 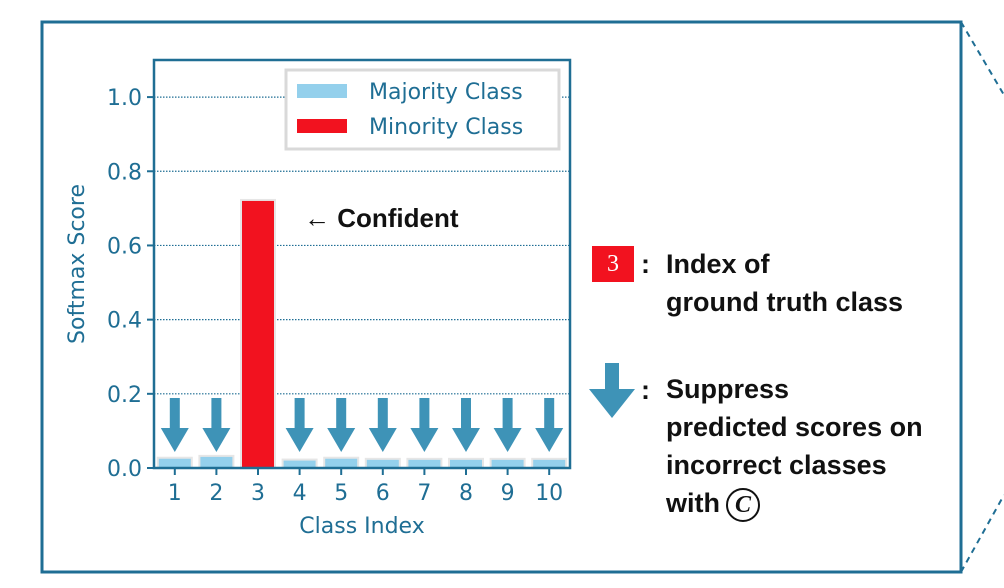 I want to click on c-symbol-icon: C, so click(x=743, y=504).